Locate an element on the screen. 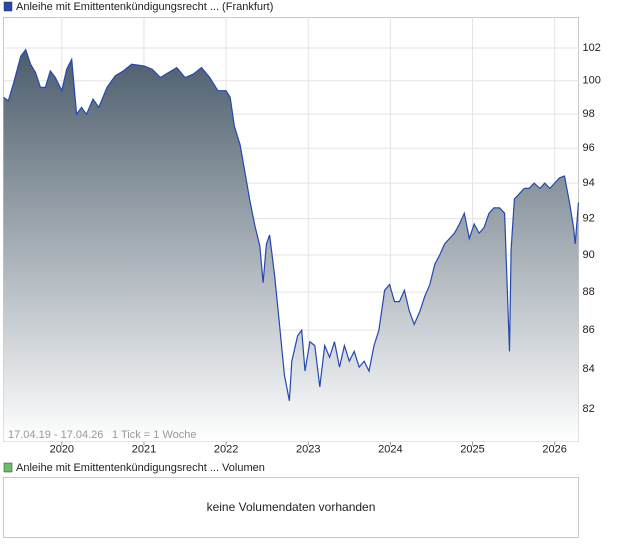 The height and width of the screenshot is (551, 620). y-tick-label: 84 is located at coordinates (589, 369).